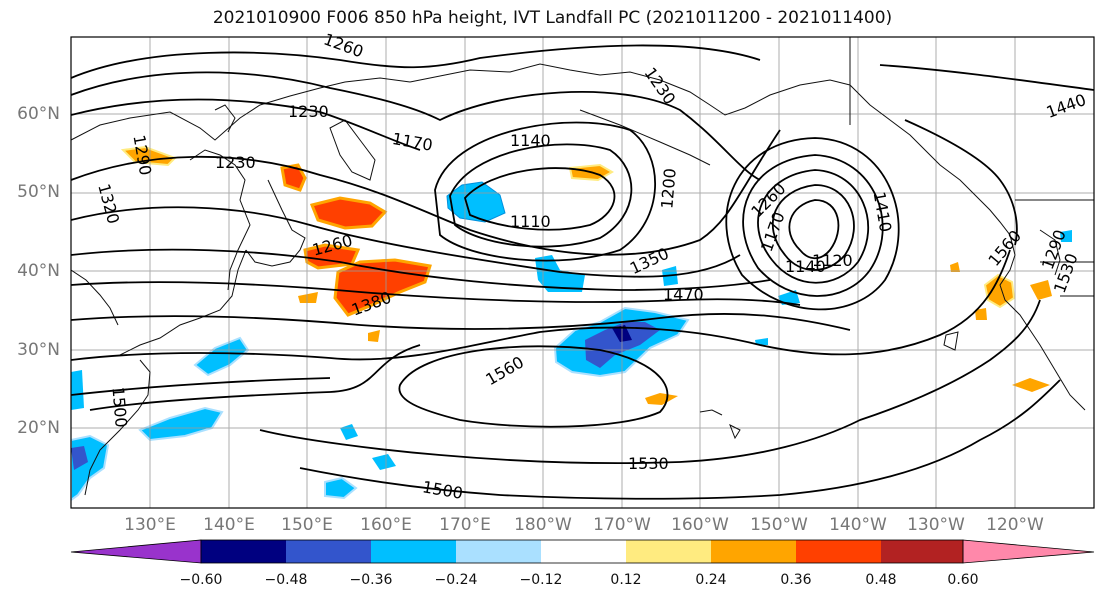 Image resolution: width=1105 pixels, height=601 pixels. Describe the element at coordinates (805, 266) in the screenshot. I see `contour-label-1140-east: 1140` at that location.